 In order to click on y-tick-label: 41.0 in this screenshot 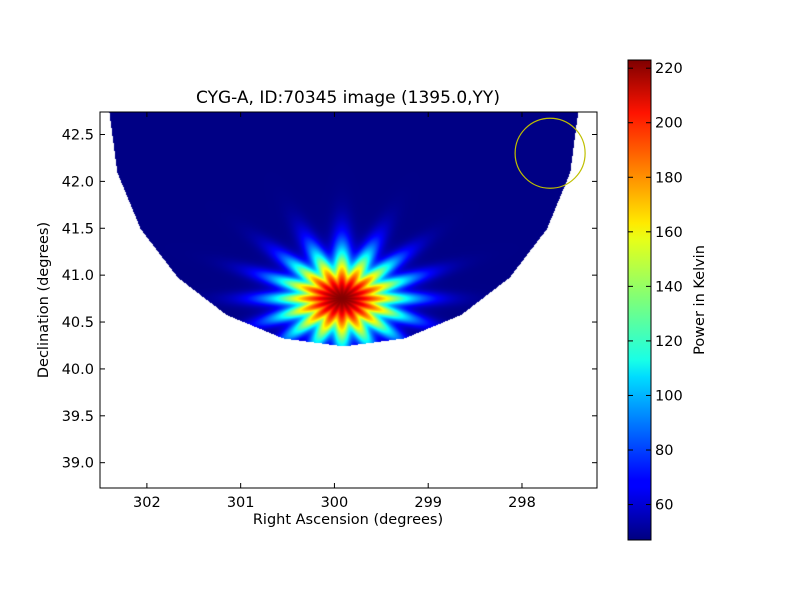, I will do `click(78, 276)`.